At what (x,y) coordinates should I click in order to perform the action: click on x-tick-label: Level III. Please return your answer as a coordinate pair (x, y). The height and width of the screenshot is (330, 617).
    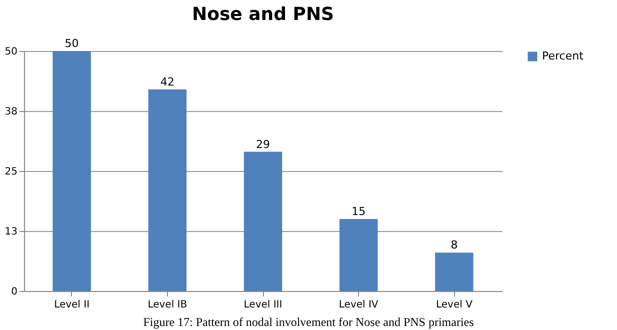
    Looking at the image, I should click on (263, 305).